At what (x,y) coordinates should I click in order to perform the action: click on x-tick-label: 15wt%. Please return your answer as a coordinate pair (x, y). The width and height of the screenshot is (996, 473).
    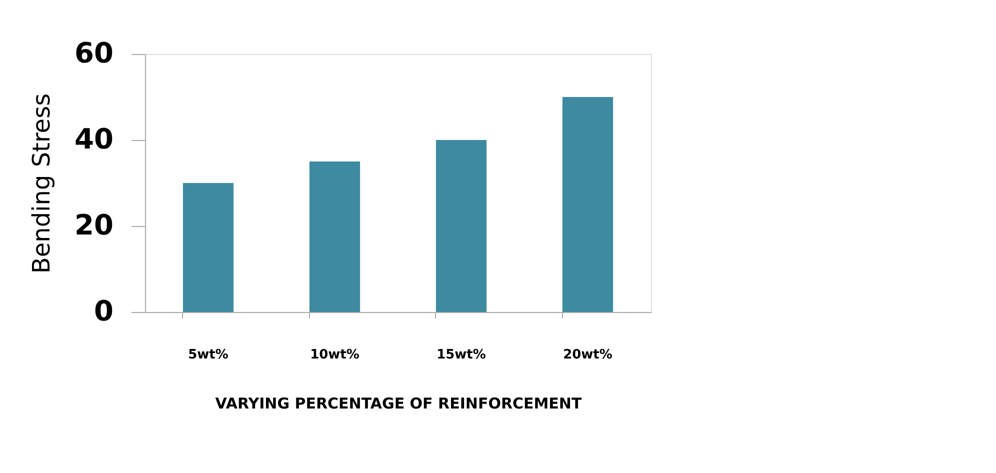
    Looking at the image, I should click on (461, 355).